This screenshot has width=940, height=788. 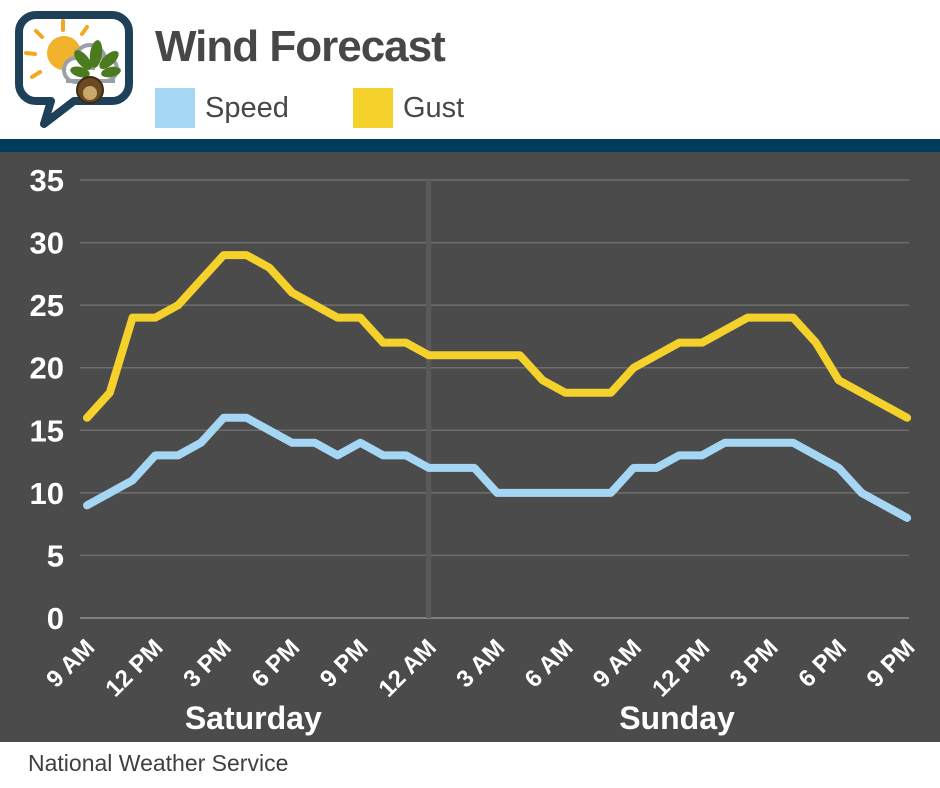 What do you see at coordinates (681, 668) in the screenshot?
I see `x-tick-label-9: 12 PM` at bounding box center [681, 668].